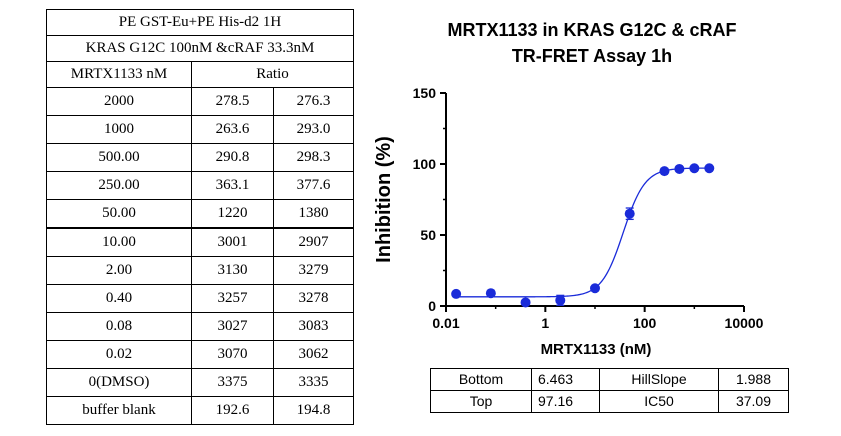 Image resolution: width=841 pixels, height=436 pixels. I want to click on table-row: 250.00 363.1 377.6, so click(200, 185).